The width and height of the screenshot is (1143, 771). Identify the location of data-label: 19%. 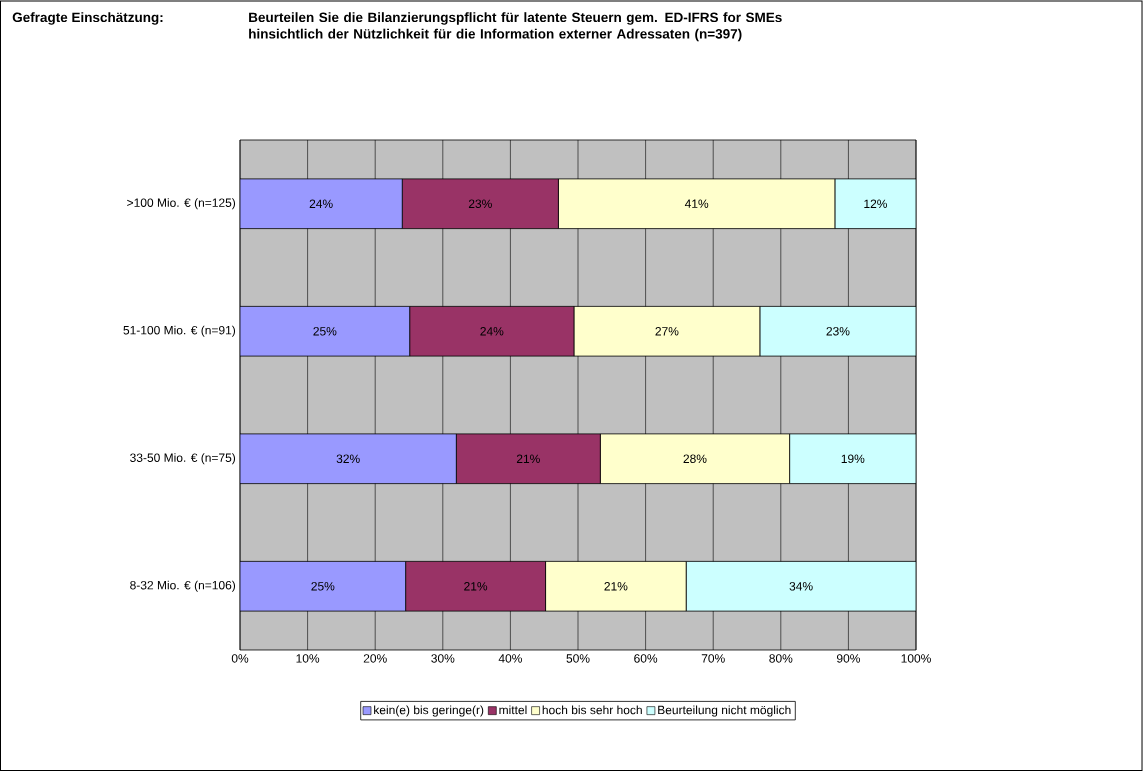
(853, 458).